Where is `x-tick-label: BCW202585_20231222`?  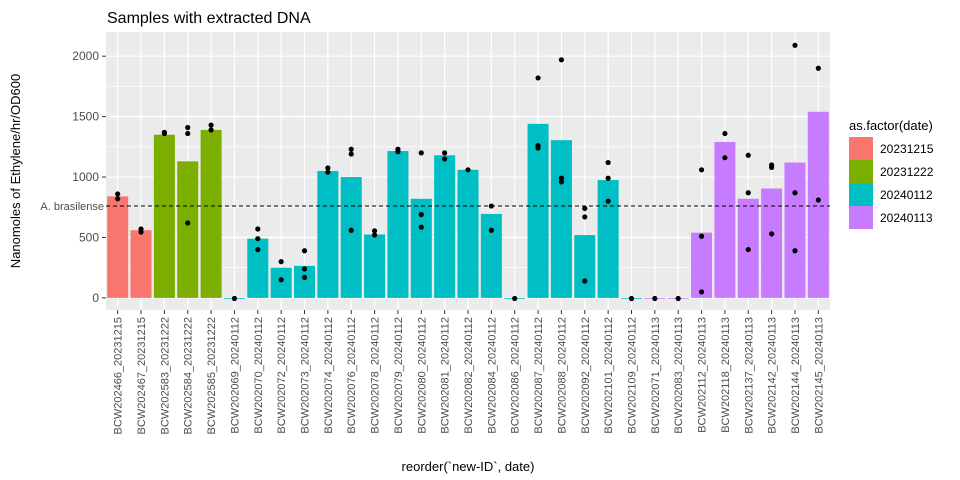 x-tick-label: BCW202585_20231222 is located at coordinates (212, 375).